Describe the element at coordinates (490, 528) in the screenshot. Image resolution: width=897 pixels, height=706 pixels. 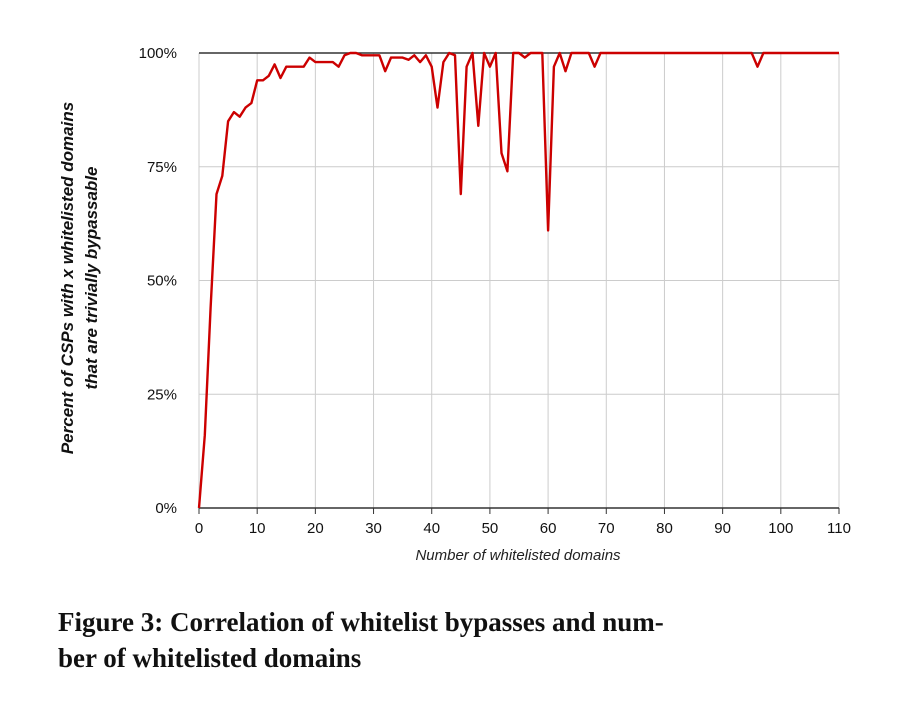
I see `x-tick-label: 50` at that location.